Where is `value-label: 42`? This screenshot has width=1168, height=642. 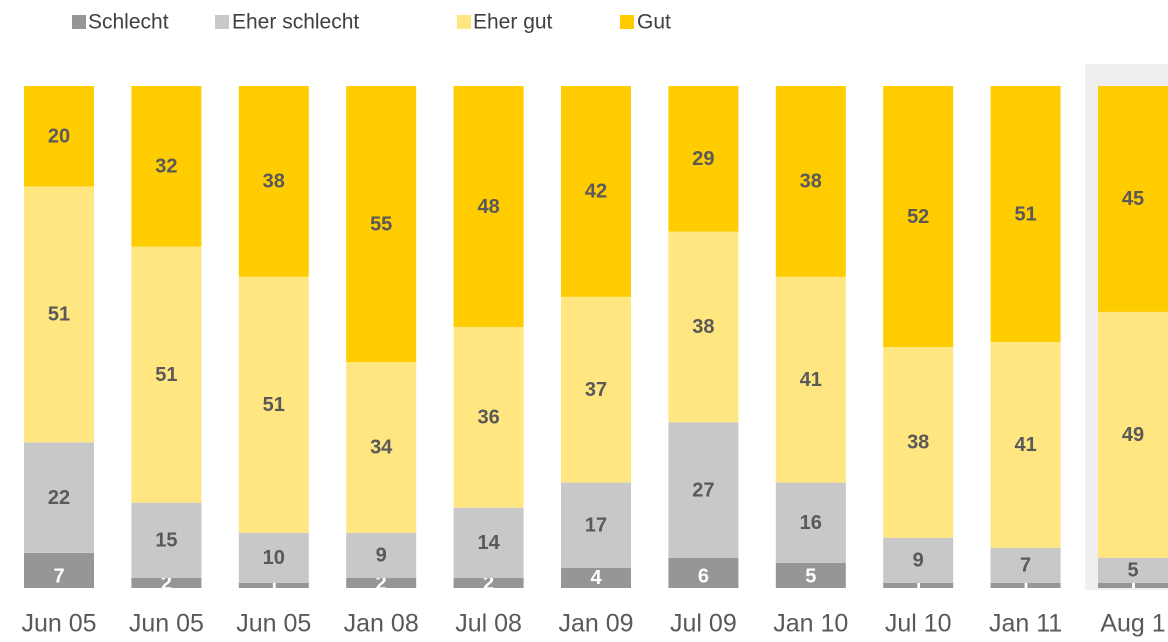
value-label: 42 is located at coordinates (596, 192).